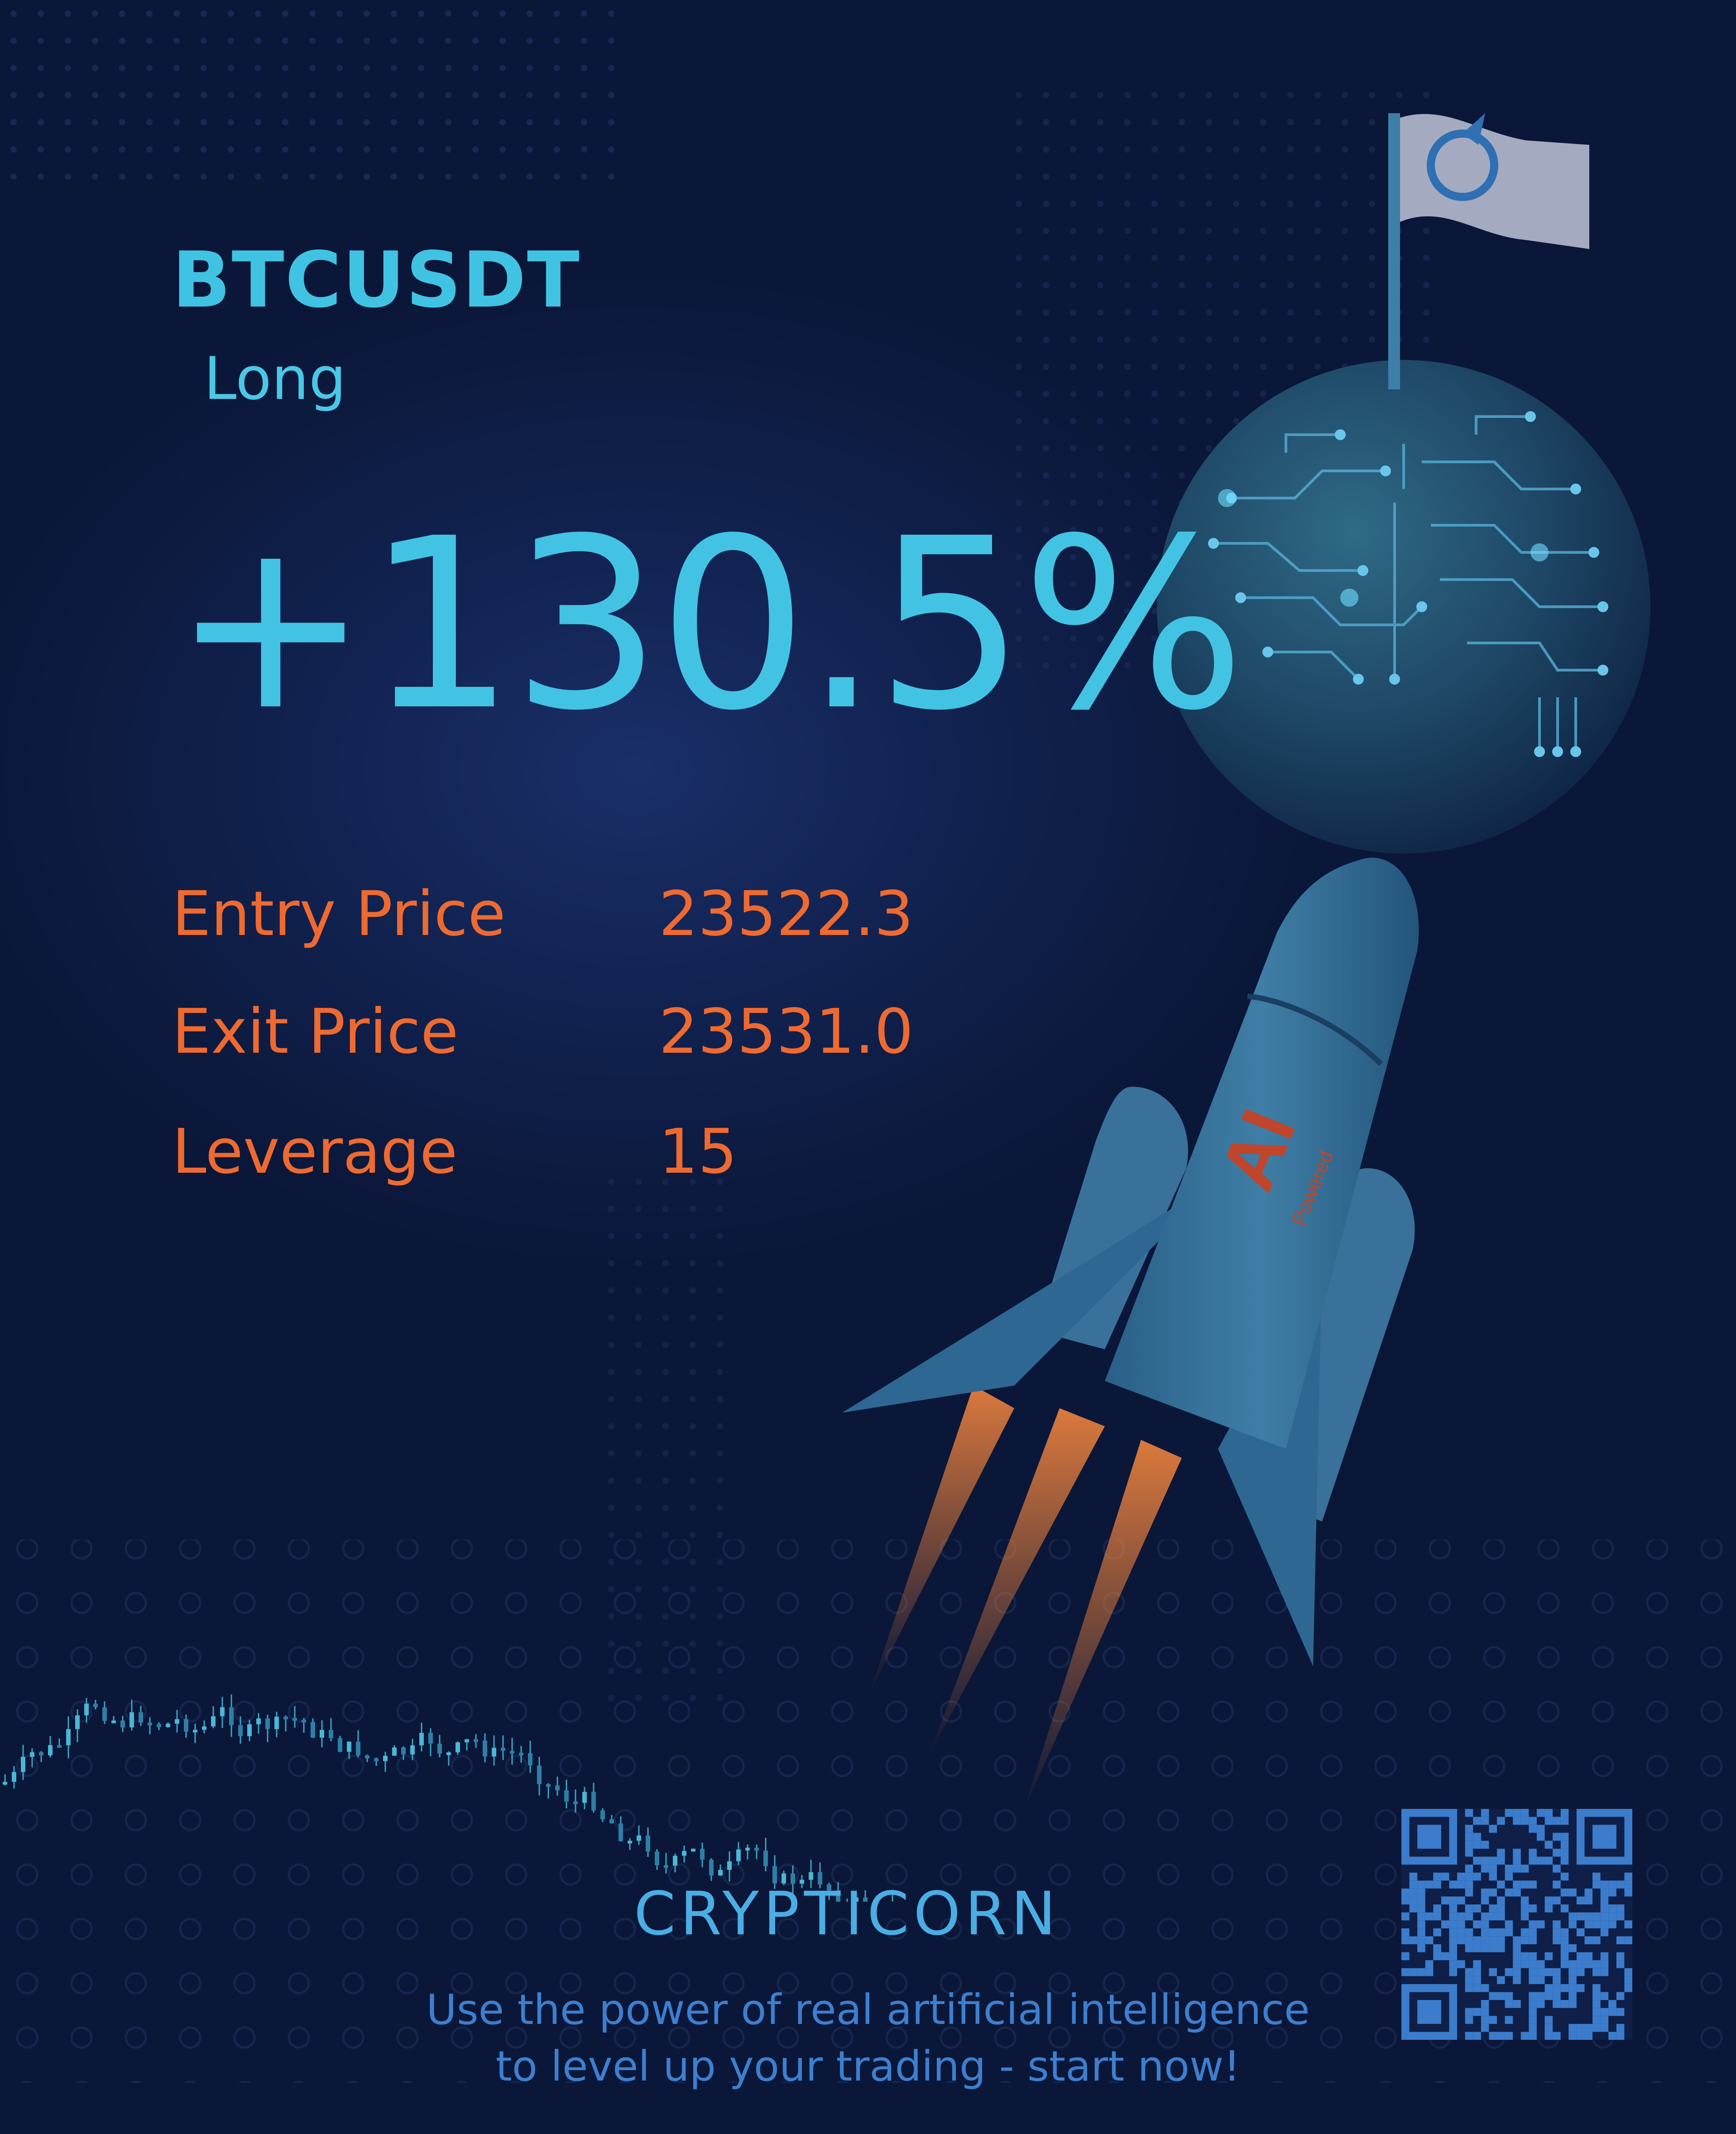  I want to click on leverage-value: 15, so click(698, 1152).